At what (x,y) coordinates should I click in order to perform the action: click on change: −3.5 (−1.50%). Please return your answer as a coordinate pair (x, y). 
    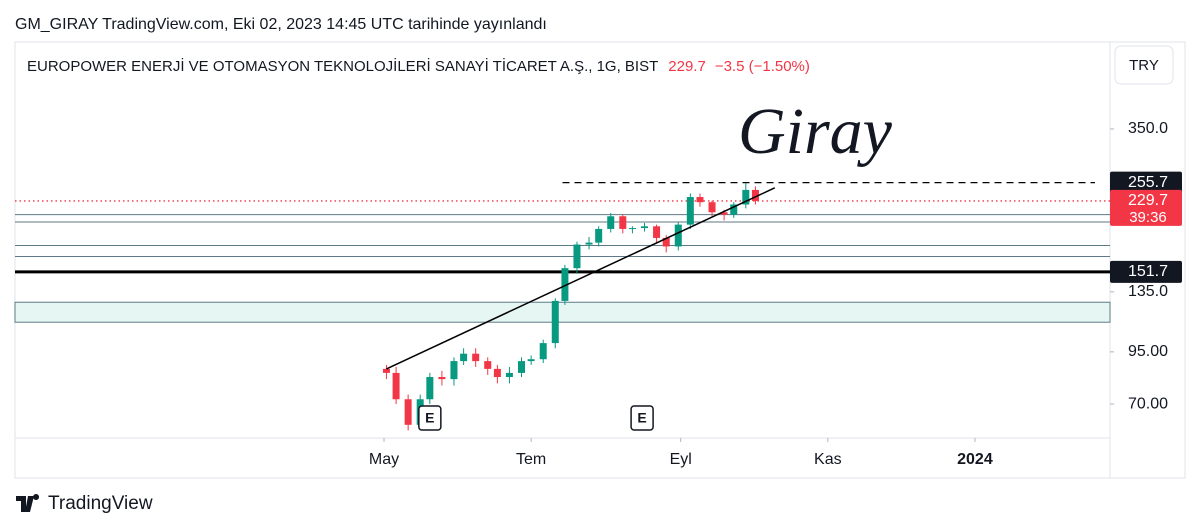
    Looking at the image, I should click on (762, 66).